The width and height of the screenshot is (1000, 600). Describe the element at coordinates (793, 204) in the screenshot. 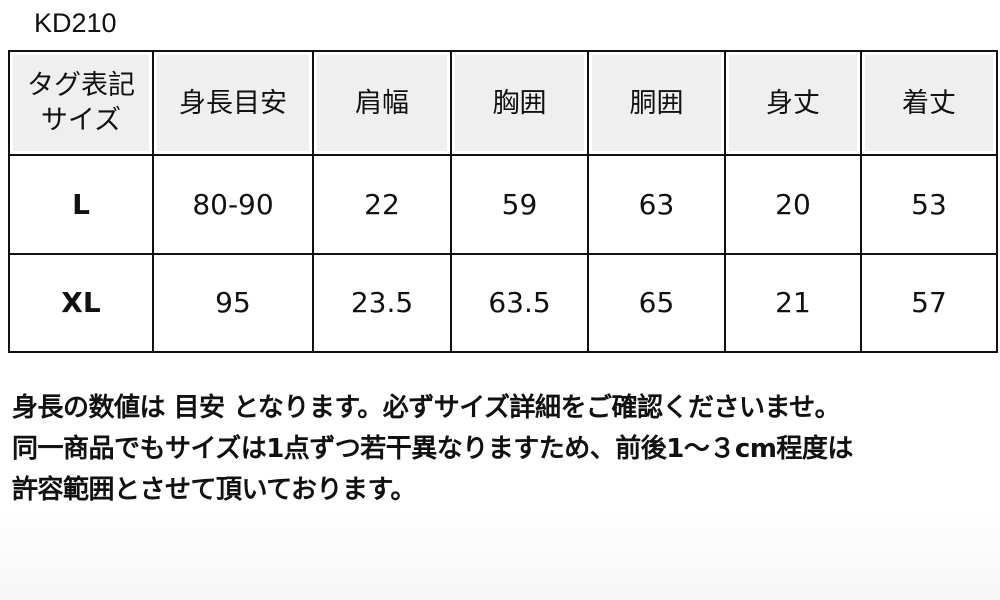

I see `cell: 20` at that location.